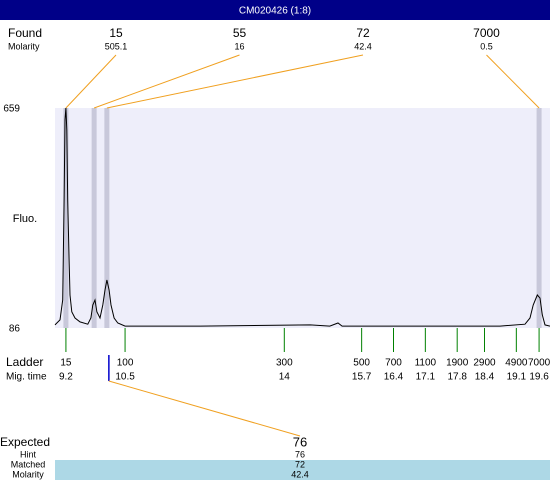  I want to click on title-bar, so click(275, 10).